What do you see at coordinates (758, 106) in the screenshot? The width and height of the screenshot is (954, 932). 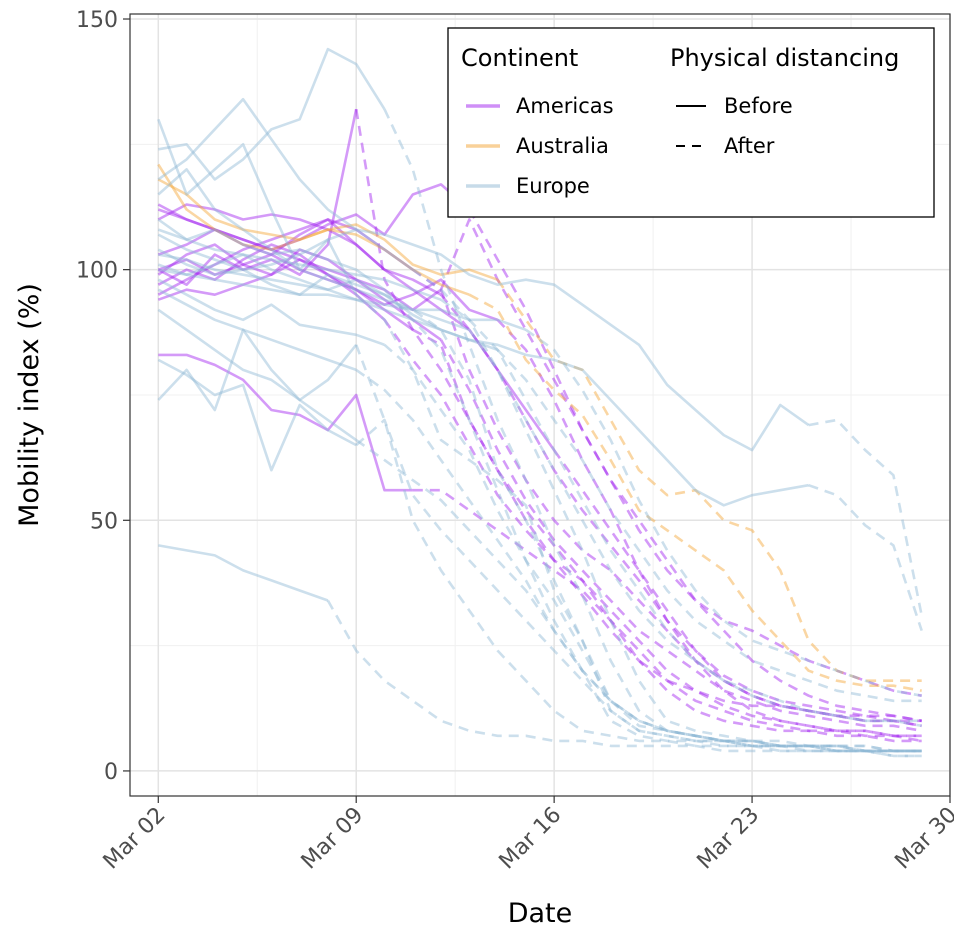 I see `legend-label-before: Before` at bounding box center [758, 106].